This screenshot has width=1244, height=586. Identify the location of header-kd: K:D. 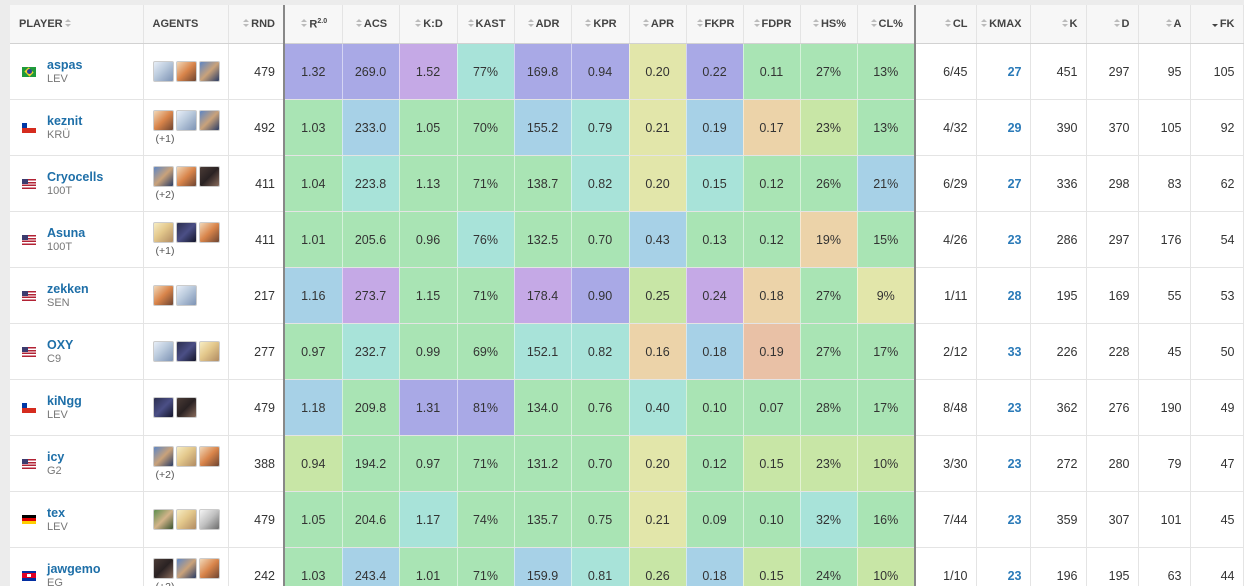
(428, 24).